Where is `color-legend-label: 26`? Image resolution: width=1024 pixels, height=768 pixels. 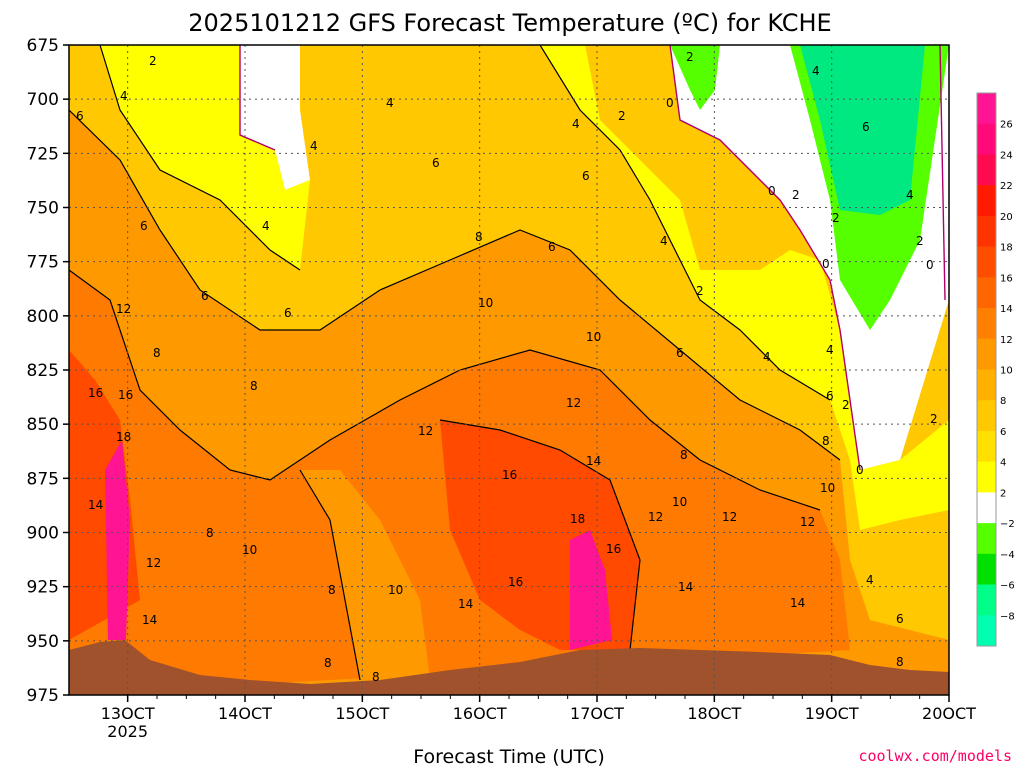
color-legend-label: 26 is located at coordinates (1006, 125).